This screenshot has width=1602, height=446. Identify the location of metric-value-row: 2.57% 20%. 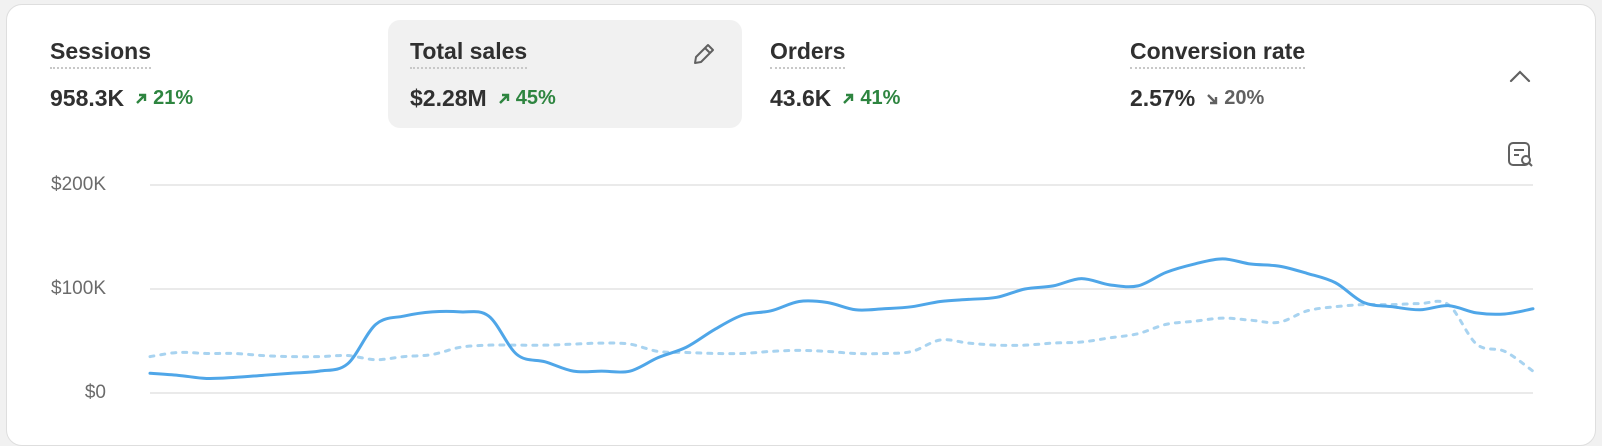
(1197, 98).